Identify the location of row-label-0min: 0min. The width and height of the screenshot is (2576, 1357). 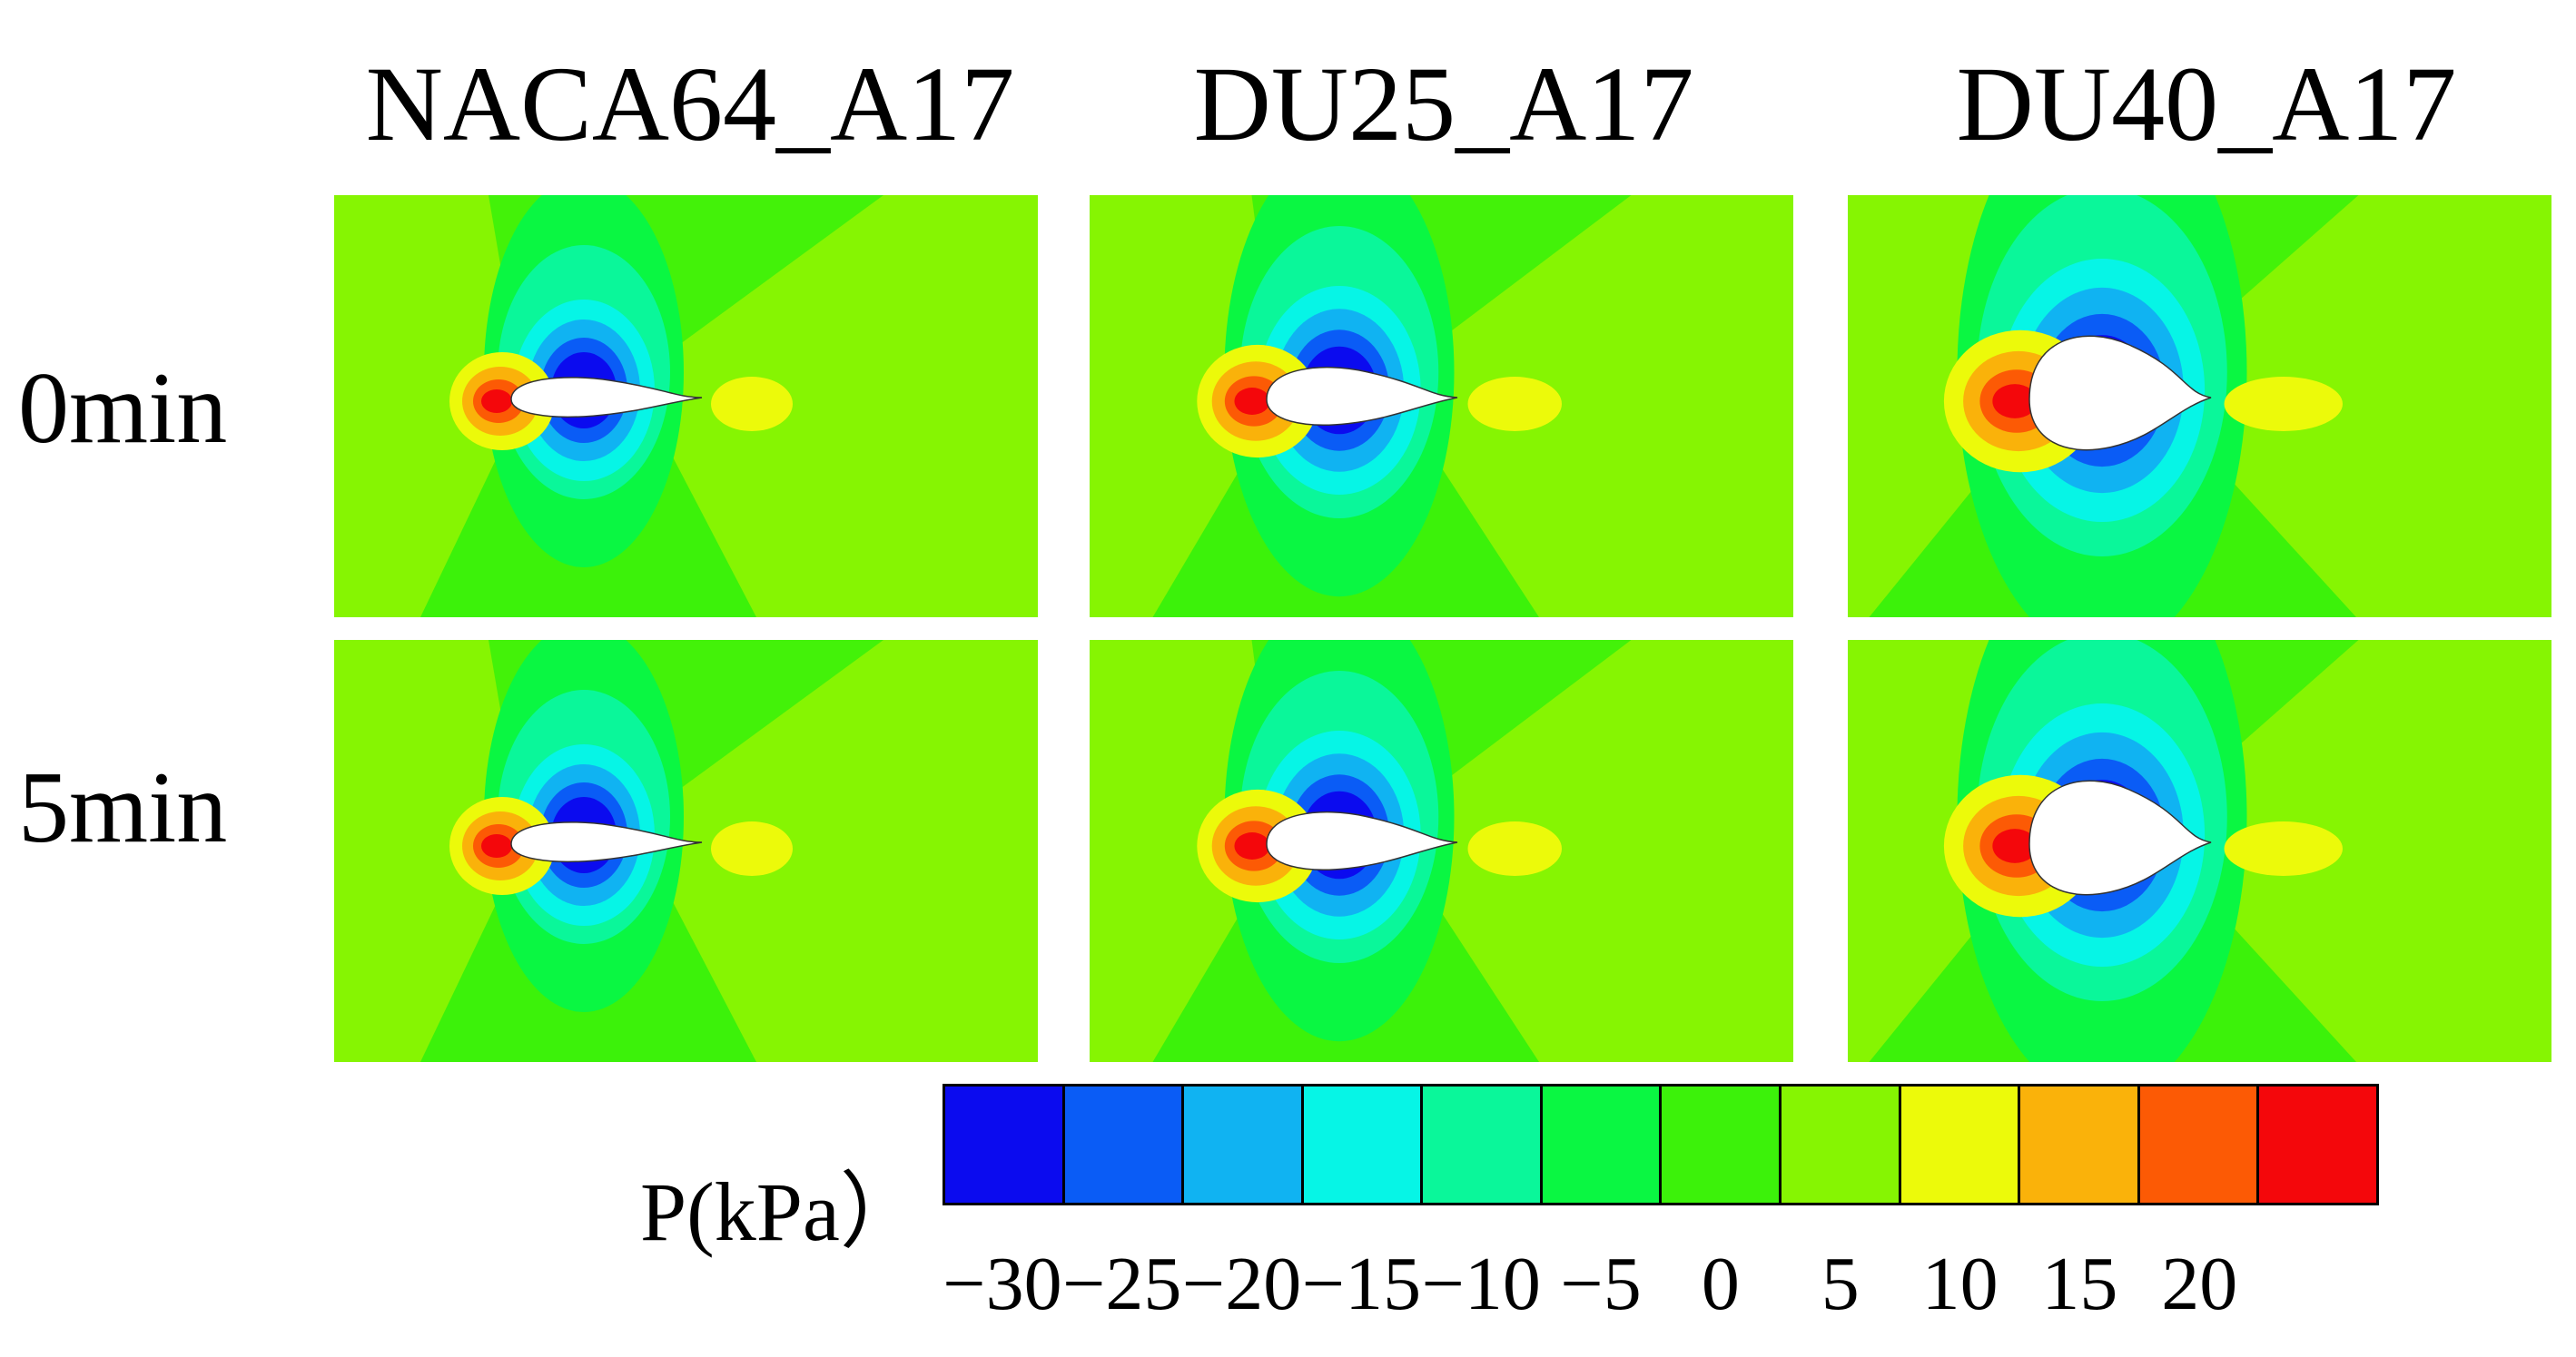
(123, 408).